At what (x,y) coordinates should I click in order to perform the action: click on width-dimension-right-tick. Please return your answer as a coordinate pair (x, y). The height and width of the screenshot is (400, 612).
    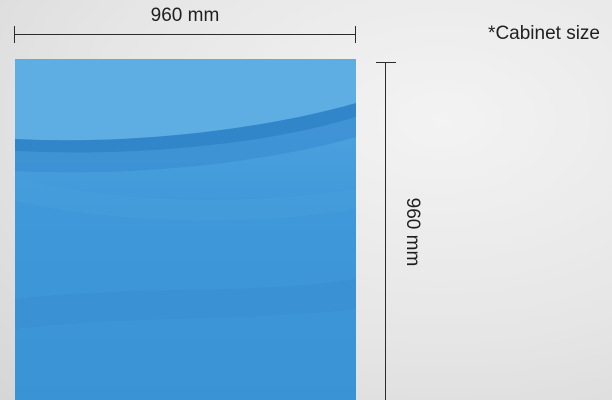
    Looking at the image, I should click on (355, 34).